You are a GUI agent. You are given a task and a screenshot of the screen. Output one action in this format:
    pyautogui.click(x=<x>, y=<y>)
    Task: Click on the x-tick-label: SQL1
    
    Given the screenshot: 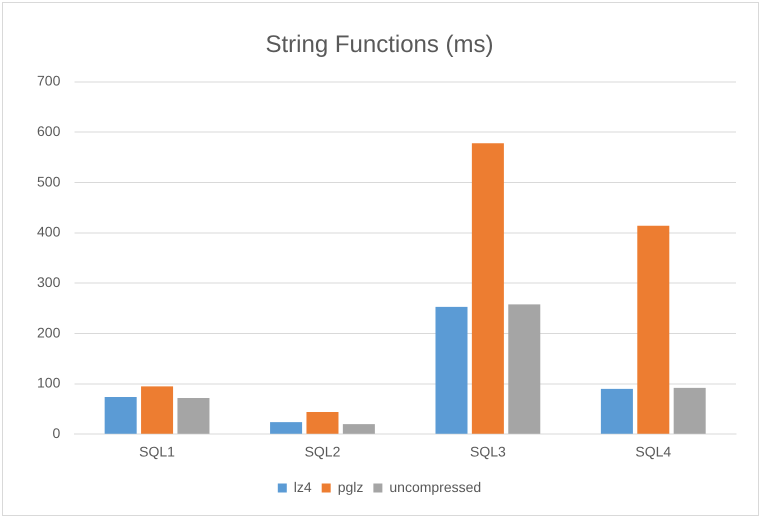 What is the action you would take?
    pyautogui.click(x=157, y=451)
    